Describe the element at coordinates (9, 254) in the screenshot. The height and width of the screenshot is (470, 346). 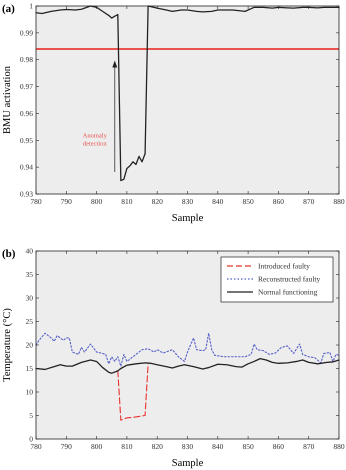
I see `chart-title: (b)` at that location.